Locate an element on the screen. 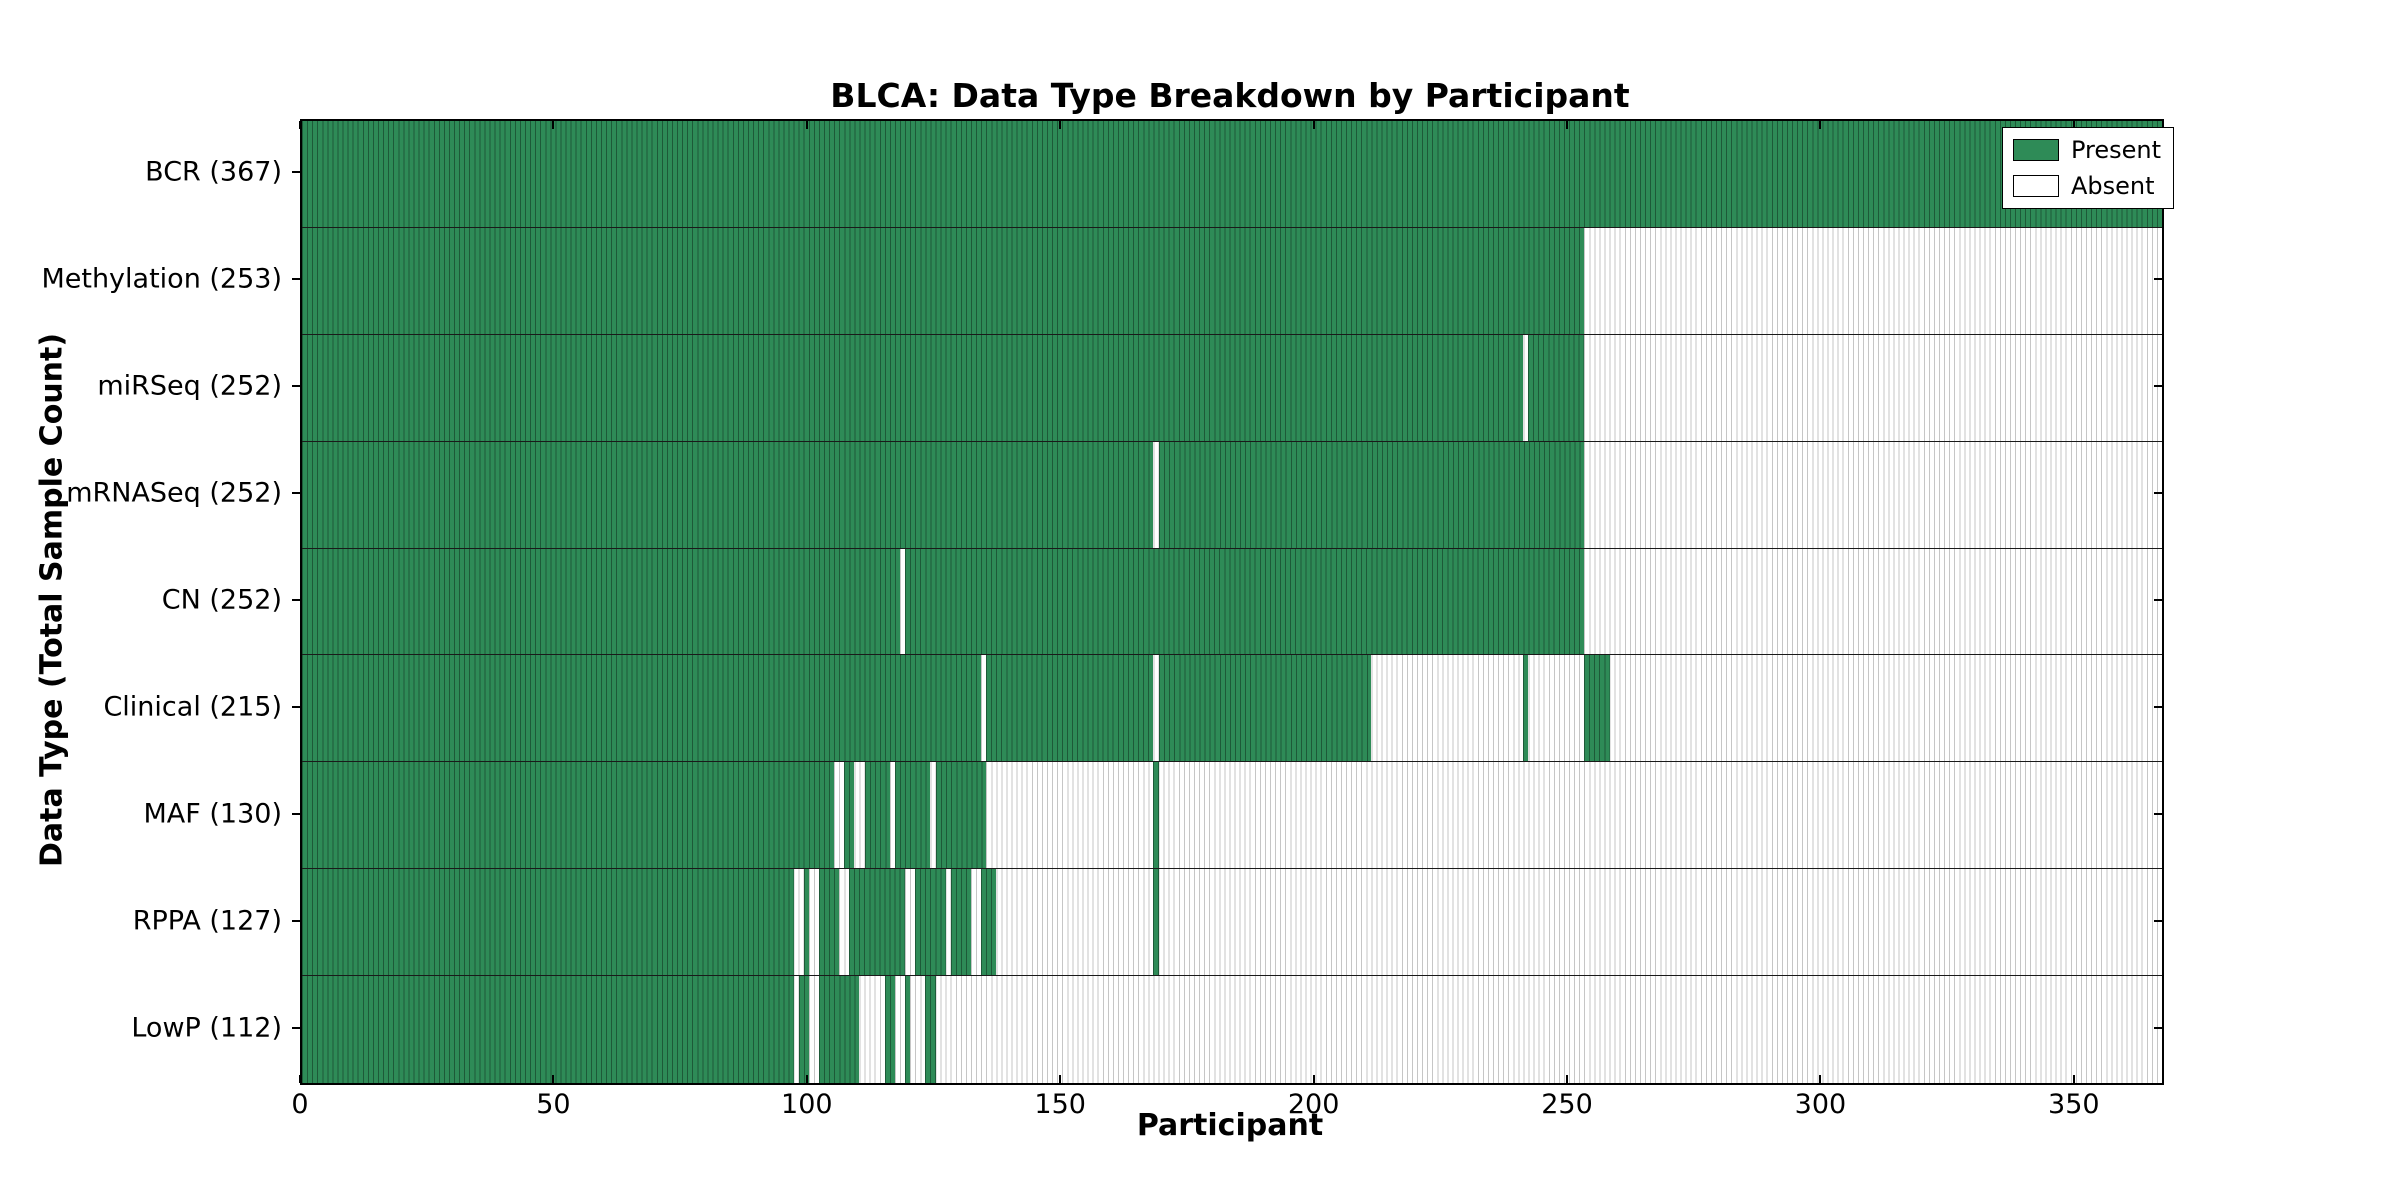 The image size is (2400, 1200). legend-entry-absent: Absent is located at coordinates (2087, 186).